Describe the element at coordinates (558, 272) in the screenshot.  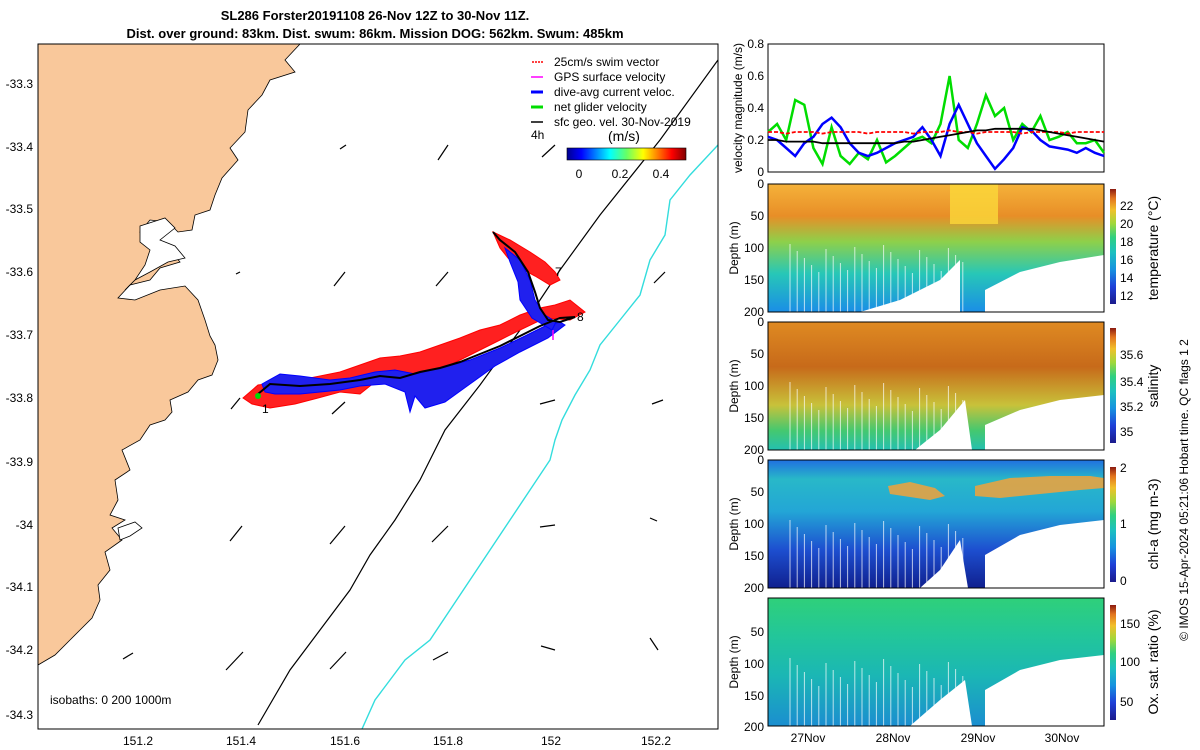
I see `waypoint-label-7: 7` at that location.